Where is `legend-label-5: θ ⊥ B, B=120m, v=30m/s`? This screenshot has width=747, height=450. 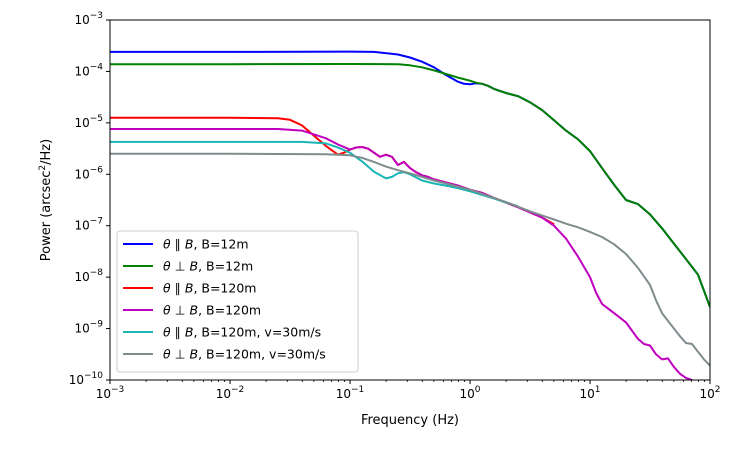
legend-label-5: θ ⊥ B, B=120m, v=30m/s is located at coordinates (244, 354).